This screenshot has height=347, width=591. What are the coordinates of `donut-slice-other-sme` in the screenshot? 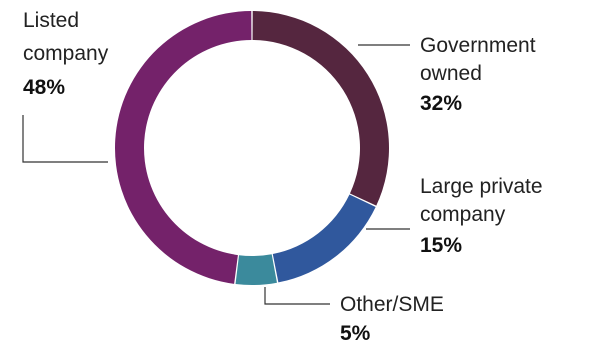 It's located at (256, 269).